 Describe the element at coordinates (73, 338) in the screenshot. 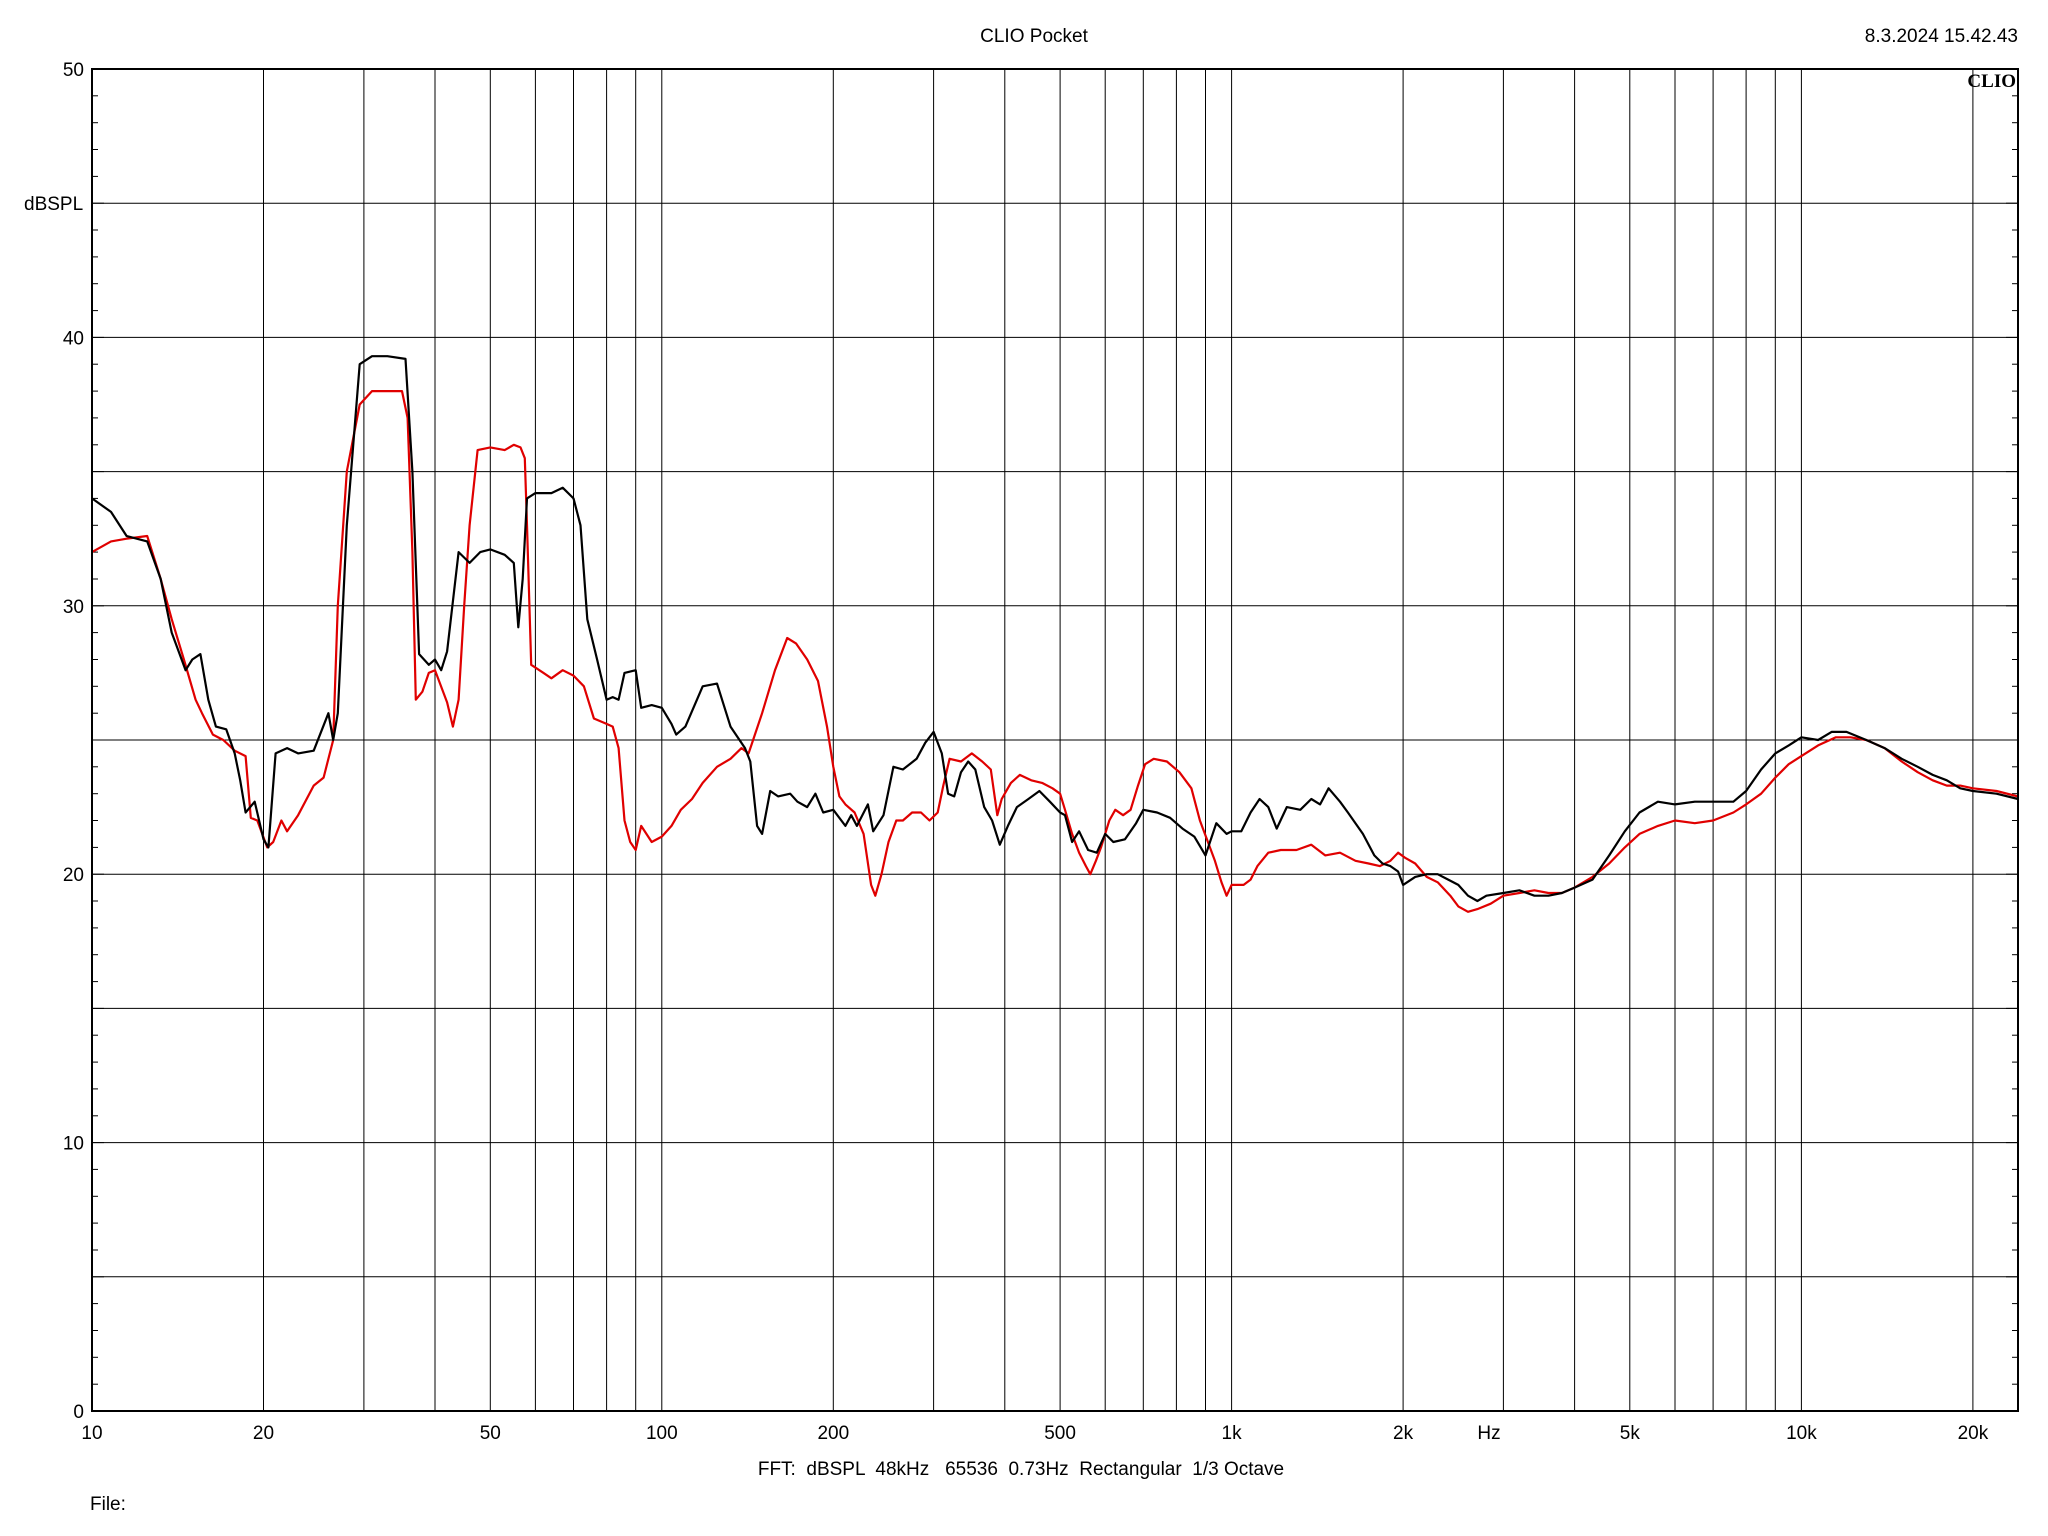

I see `y-tick-label: 40` at that location.